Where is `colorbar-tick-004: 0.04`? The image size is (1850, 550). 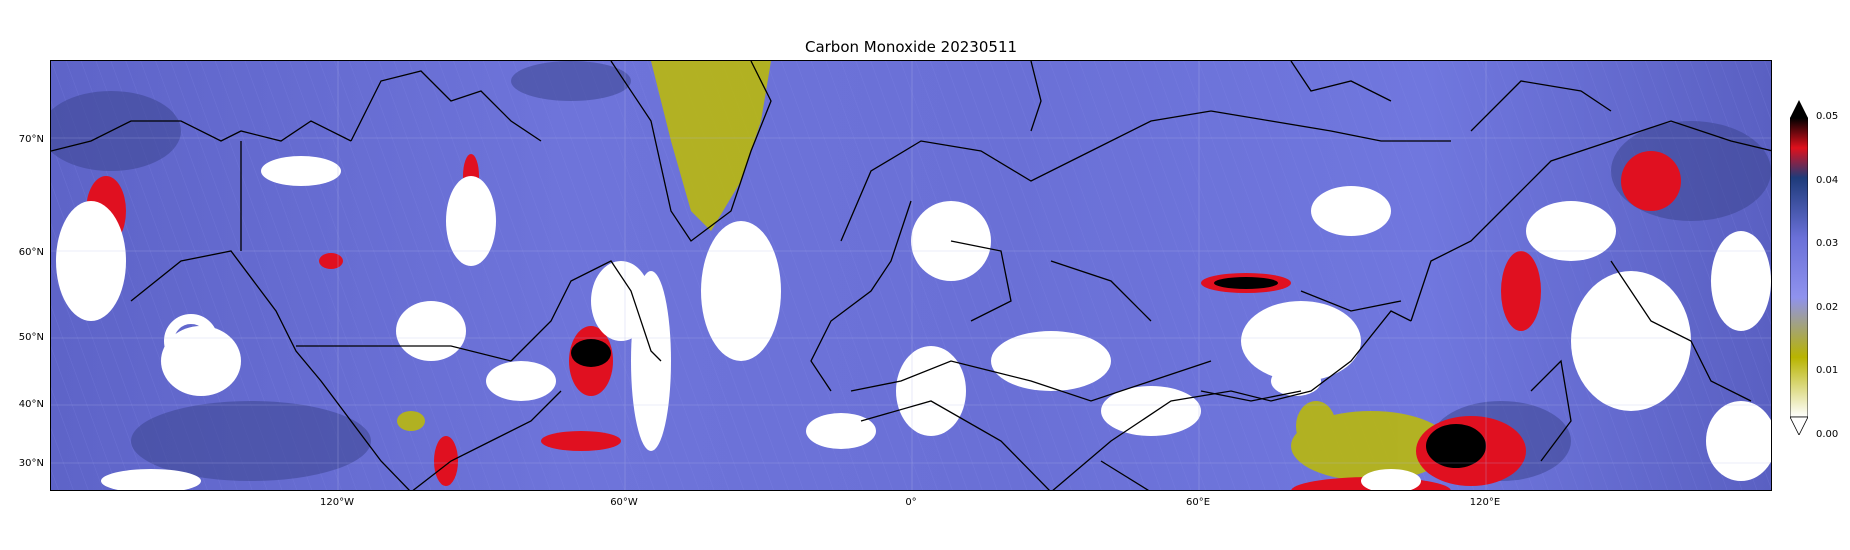 colorbar-tick-004: 0.04 is located at coordinates (1827, 180).